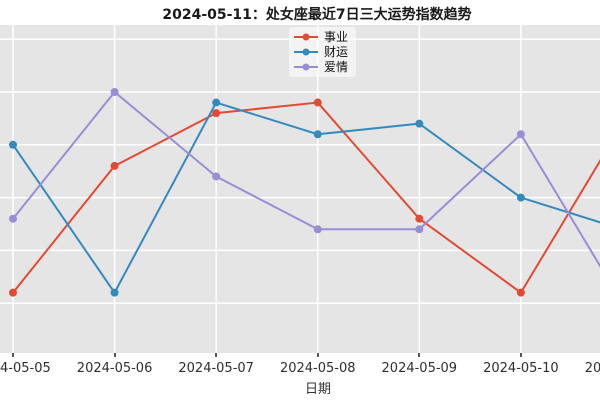 The image size is (600, 400). Describe the element at coordinates (336, 67) in the screenshot. I see `legend-label: 爱情` at that location.